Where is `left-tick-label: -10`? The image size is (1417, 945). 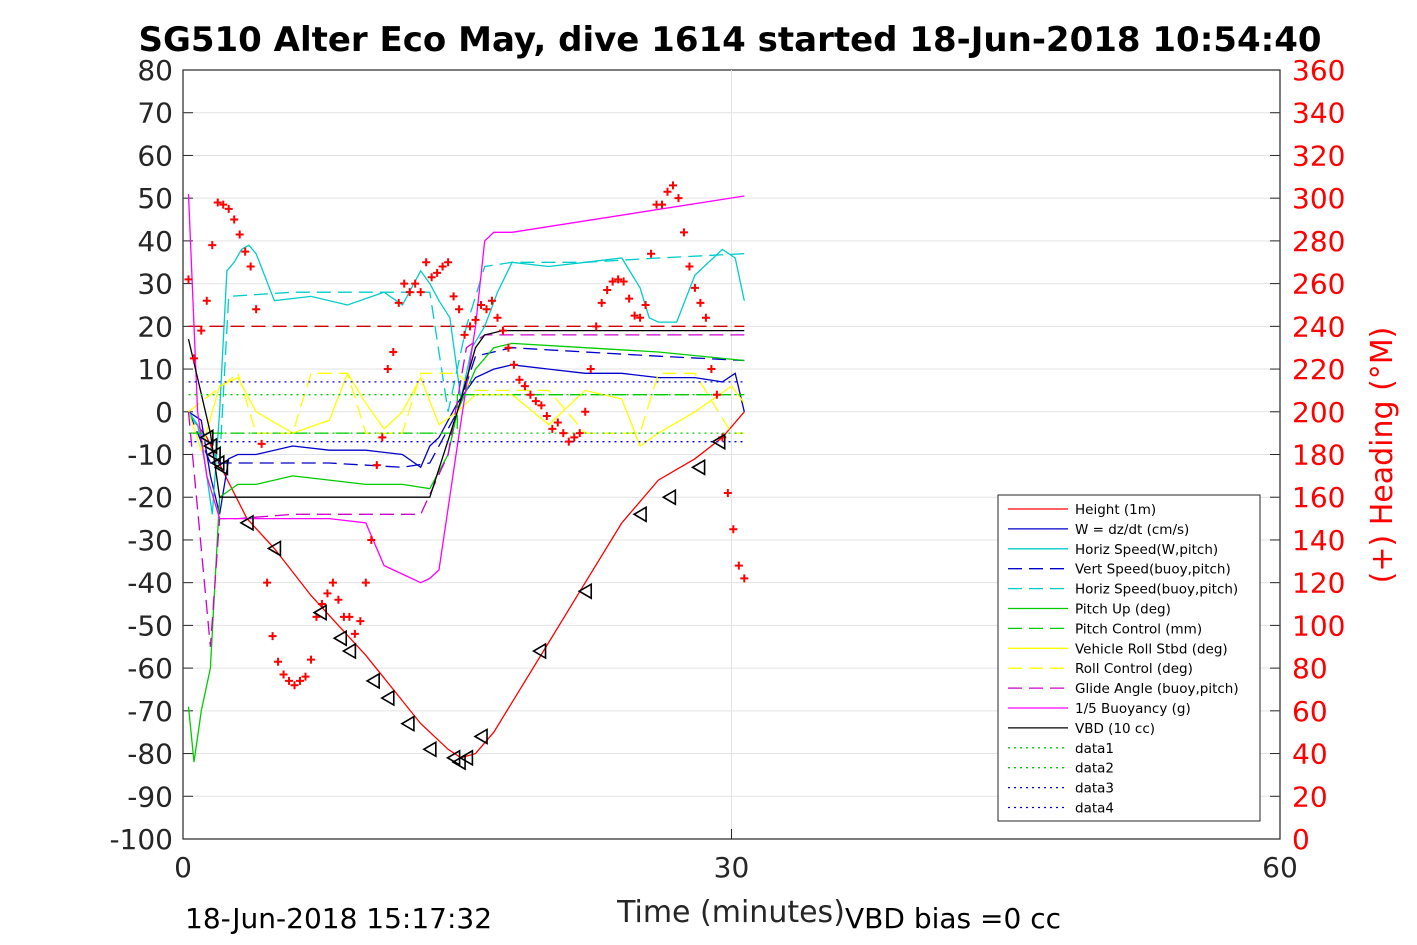
left-tick-label: -10 is located at coordinates (150, 455).